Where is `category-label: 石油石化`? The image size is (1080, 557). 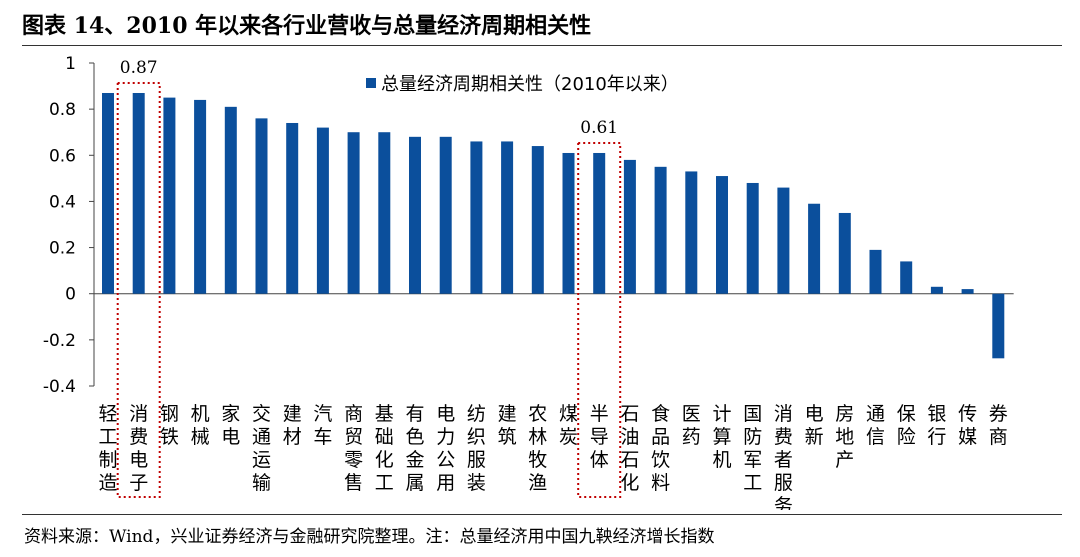 category-label: 石油石化 is located at coordinates (629, 448).